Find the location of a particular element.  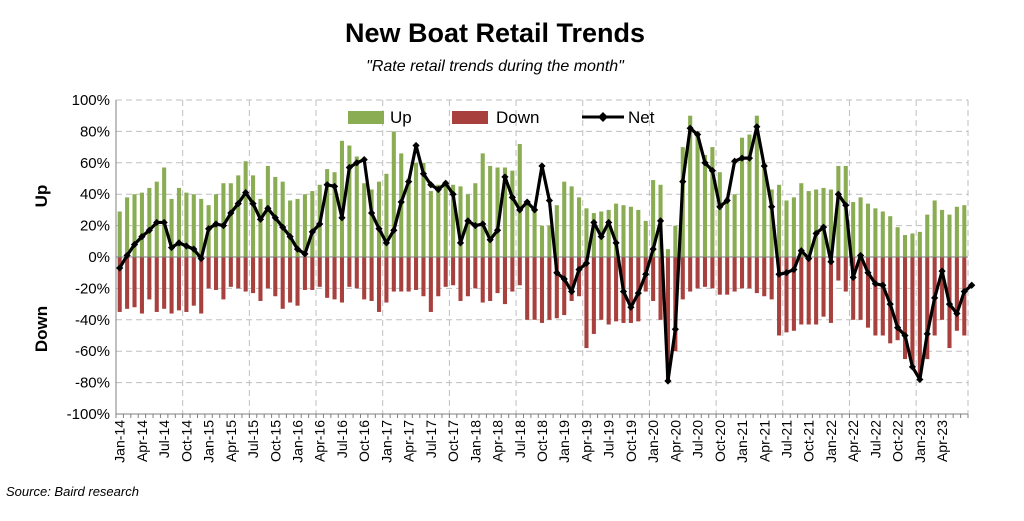

x-tick-label: Apr-23 is located at coordinates (942, 441).